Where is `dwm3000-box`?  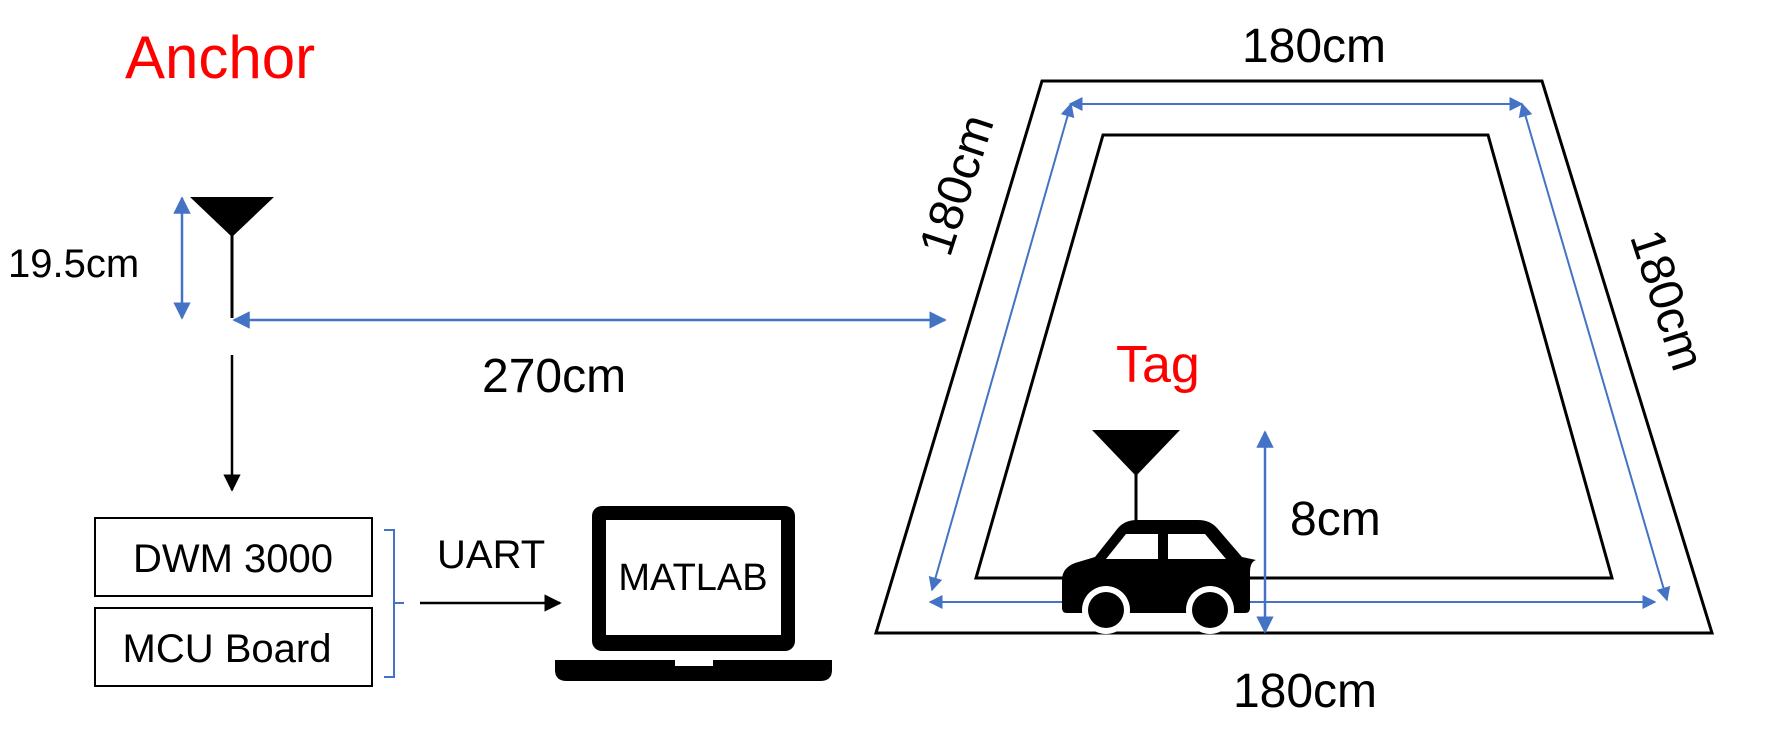 dwm3000-box is located at coordinates (233, 557).